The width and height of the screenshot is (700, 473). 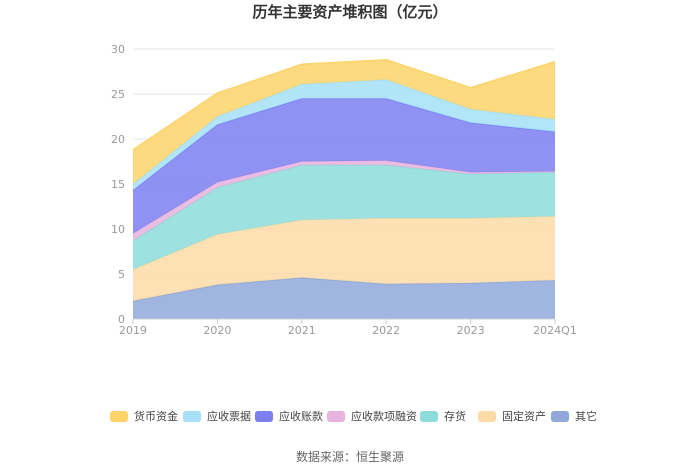 What do you see at coordinates (118, 139) in the screenshot?
I see `y-tick-label: 20` at bounding box center [118, 139].